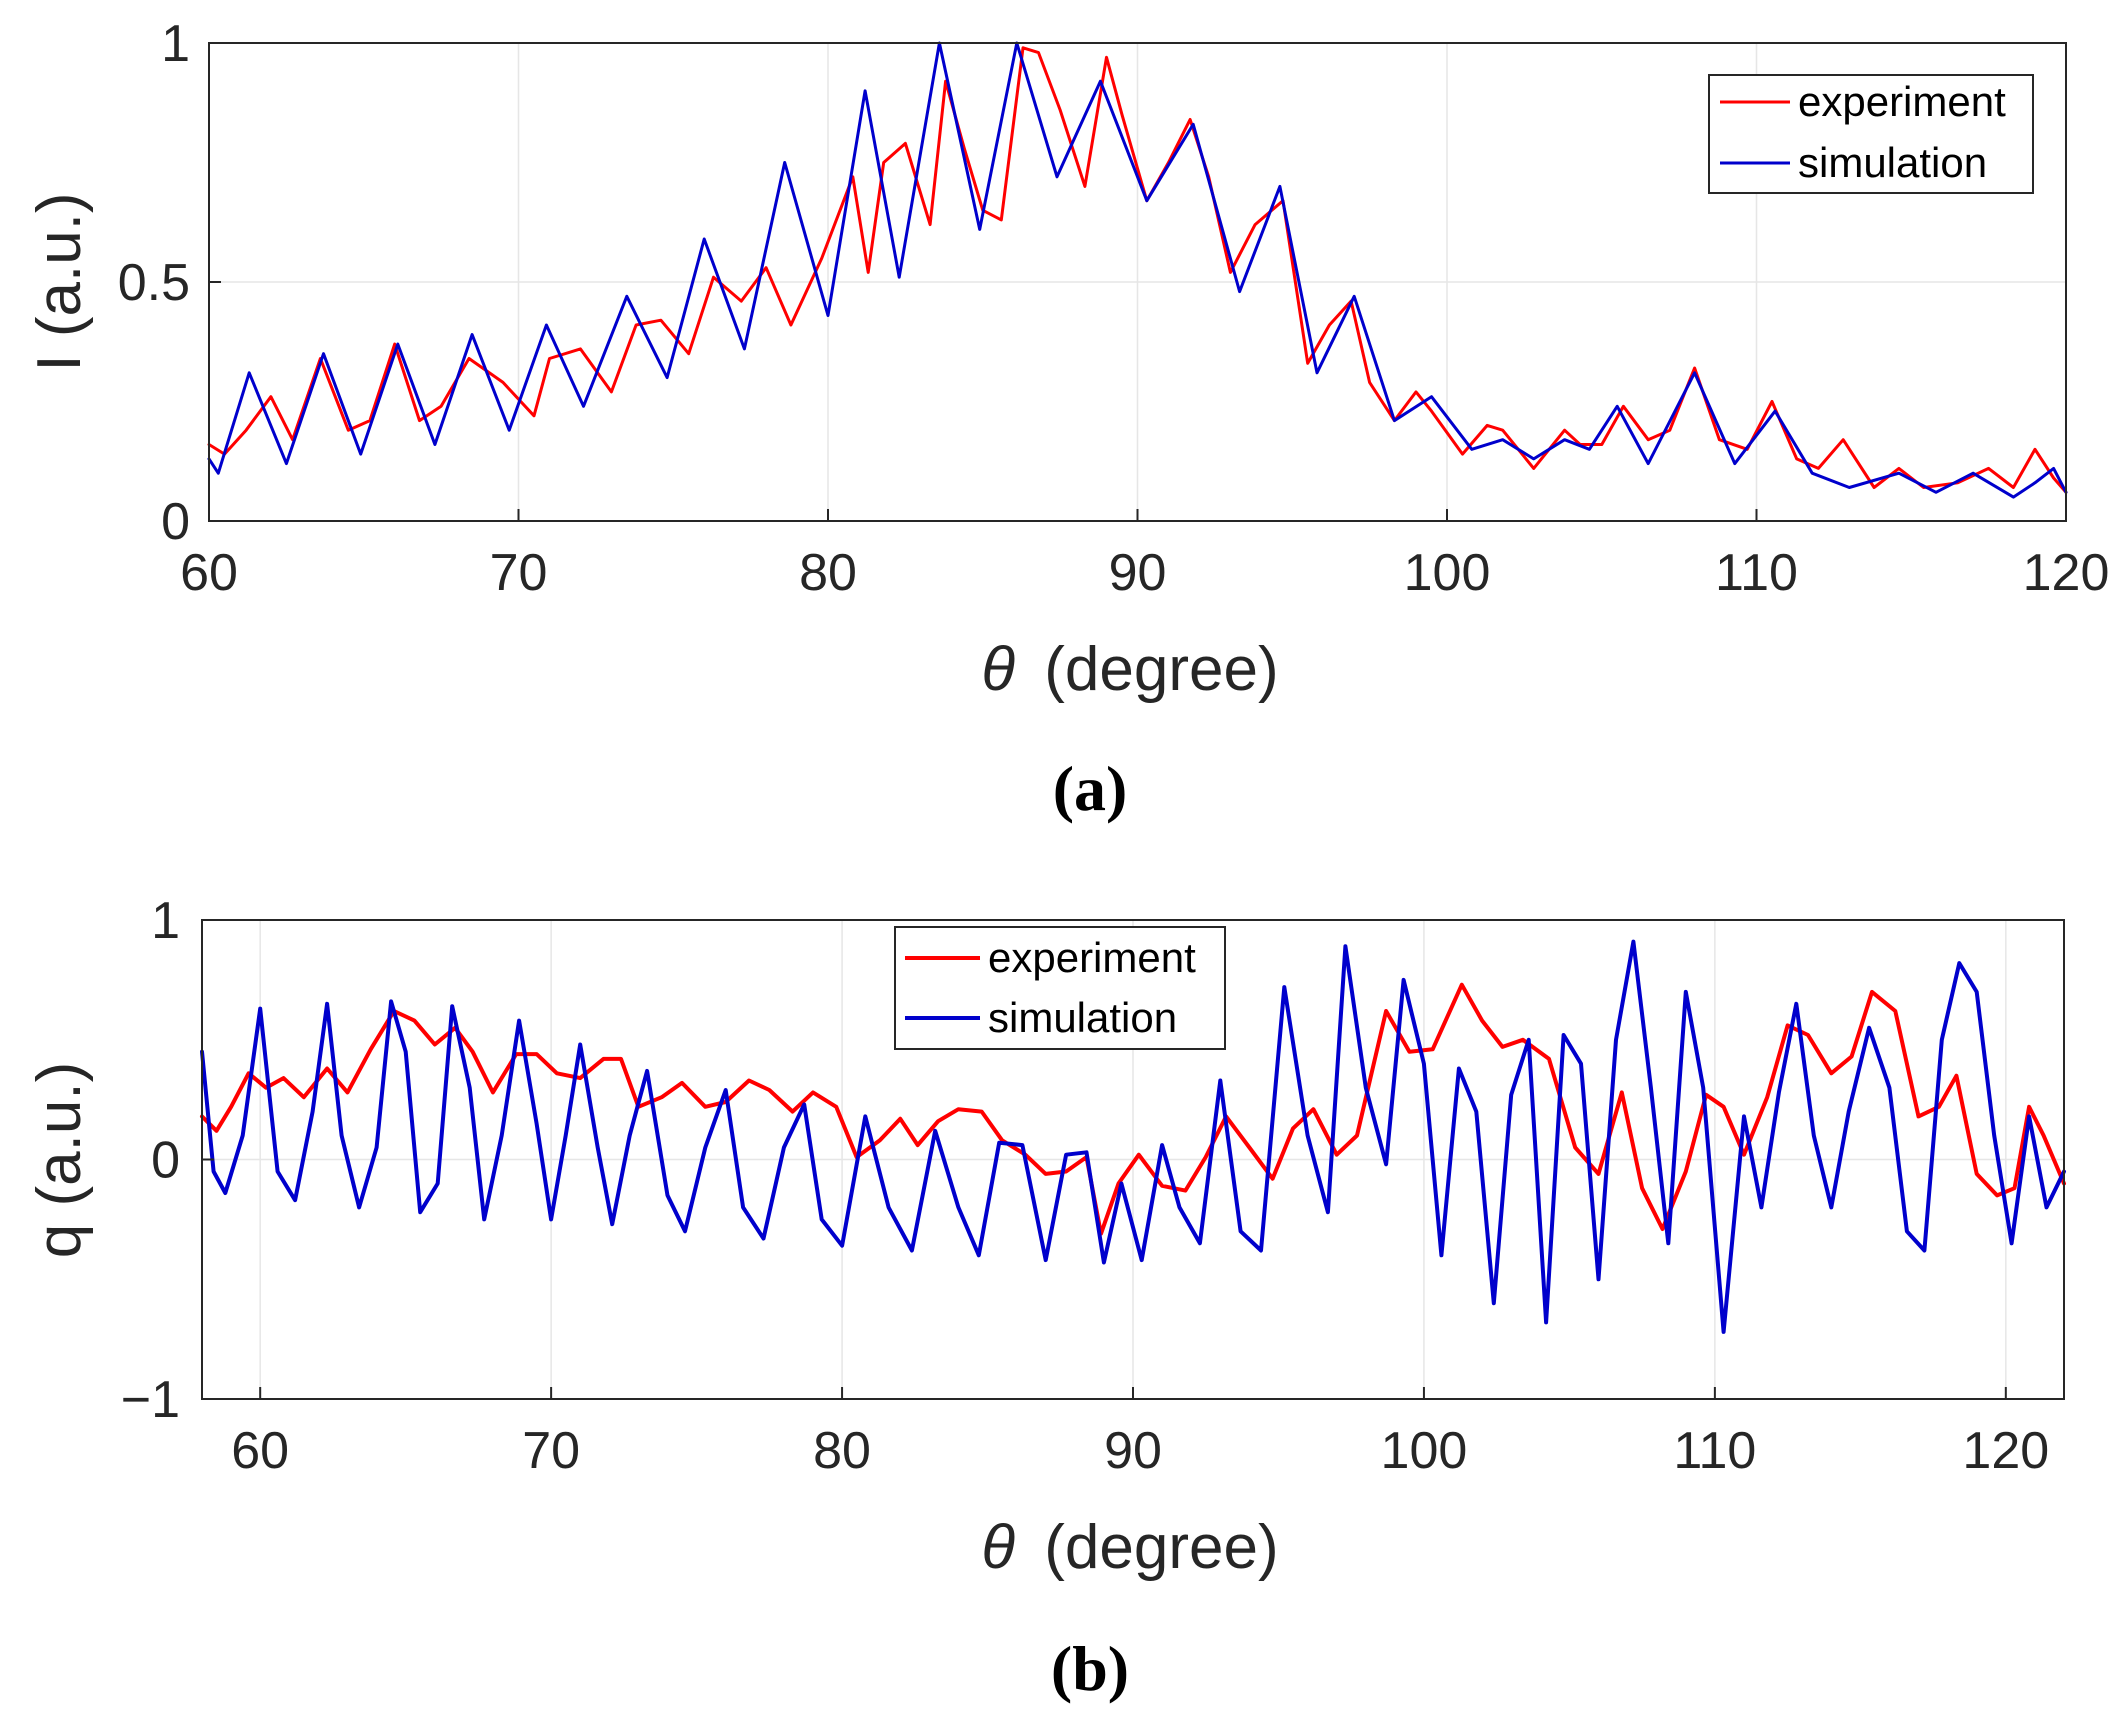  Describe the element at coordinates (59, 1160) in the screenshot. I see `y-axis-label-b: q (a.u.)` at that location.